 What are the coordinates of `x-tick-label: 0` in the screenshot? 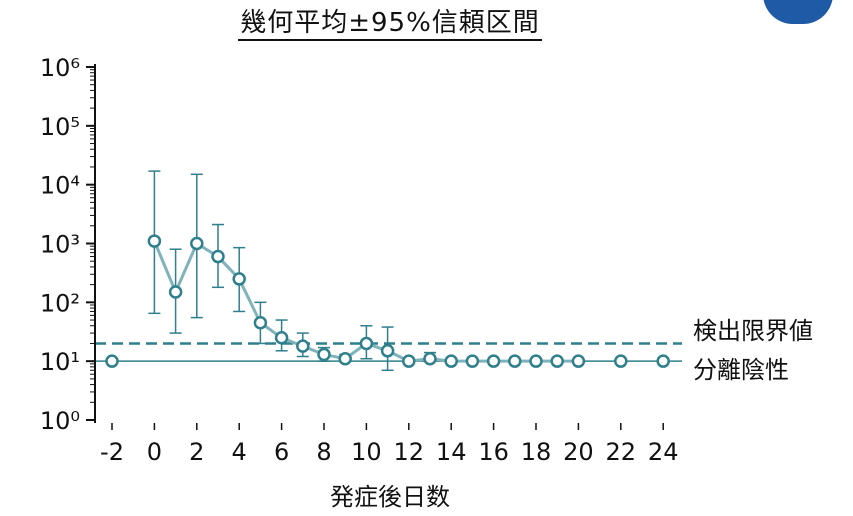 It's located at (154, 452).